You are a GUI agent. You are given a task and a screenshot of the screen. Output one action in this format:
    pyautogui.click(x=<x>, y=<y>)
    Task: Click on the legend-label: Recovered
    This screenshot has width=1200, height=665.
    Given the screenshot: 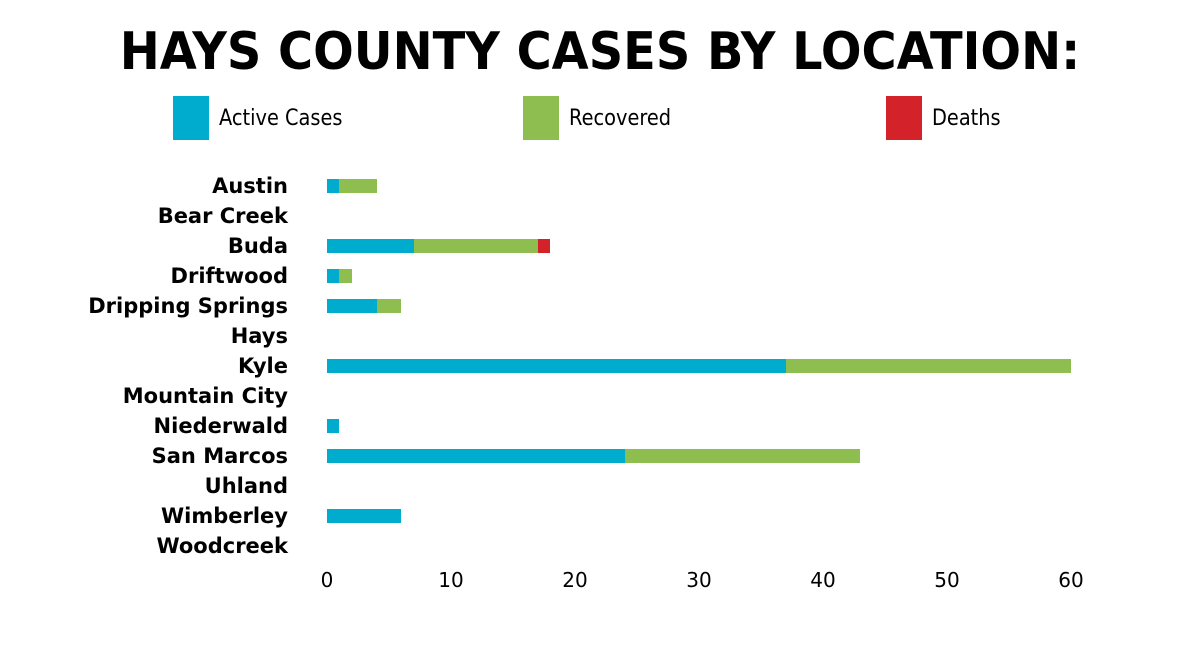 What is the action you would take?
    pyautogui.click(x=620, y=118)
    